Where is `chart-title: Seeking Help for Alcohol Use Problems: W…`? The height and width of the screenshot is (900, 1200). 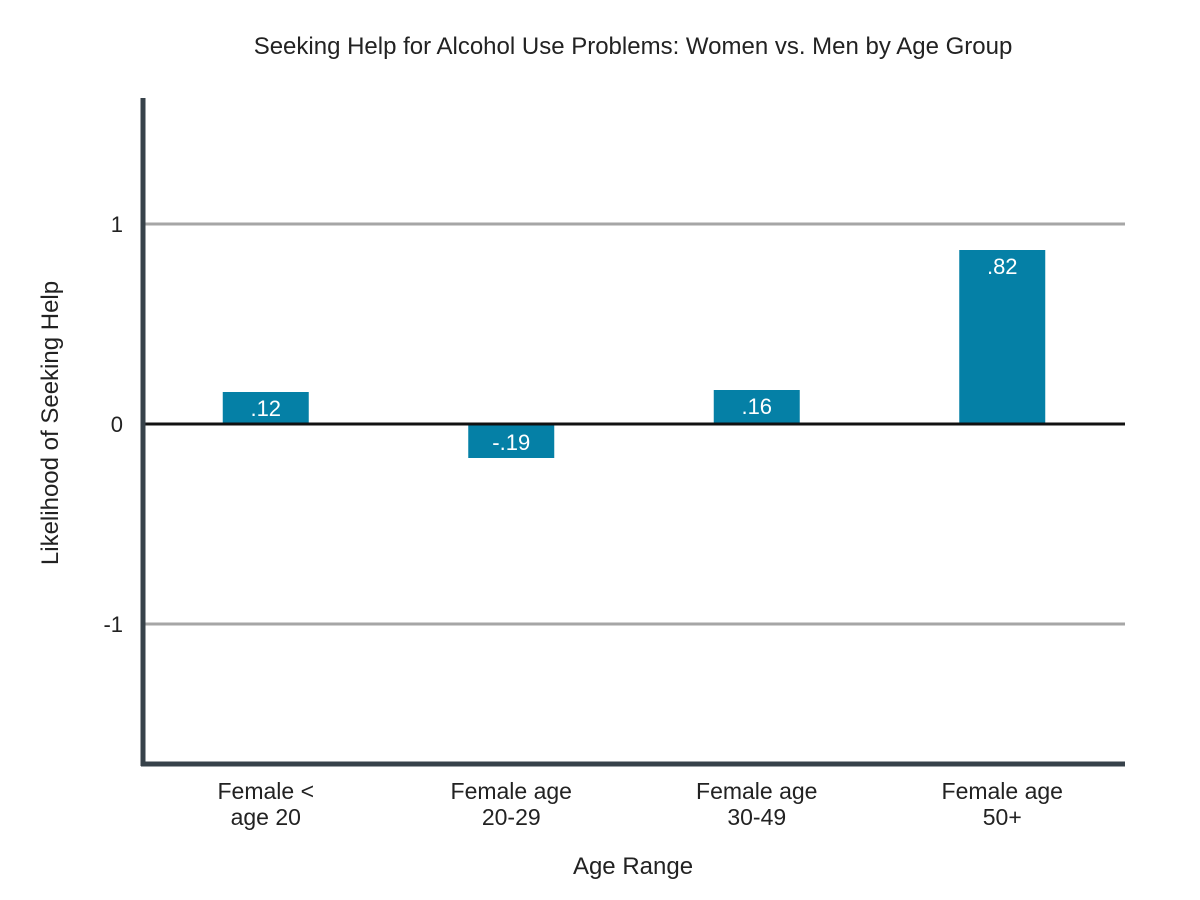
chart-title: Seeking Help for Alcohol Use Problems: W… is located at coordinates (633, 46).